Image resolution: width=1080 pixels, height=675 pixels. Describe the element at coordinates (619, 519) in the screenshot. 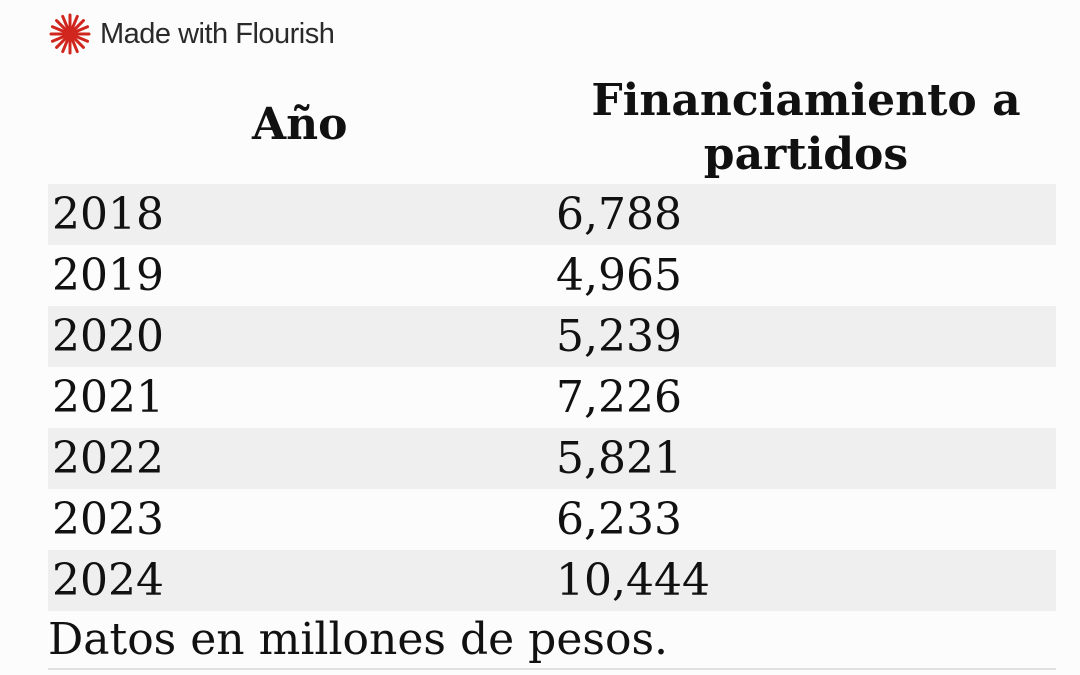

I see `cell-financing-value: 6,233` at that location.